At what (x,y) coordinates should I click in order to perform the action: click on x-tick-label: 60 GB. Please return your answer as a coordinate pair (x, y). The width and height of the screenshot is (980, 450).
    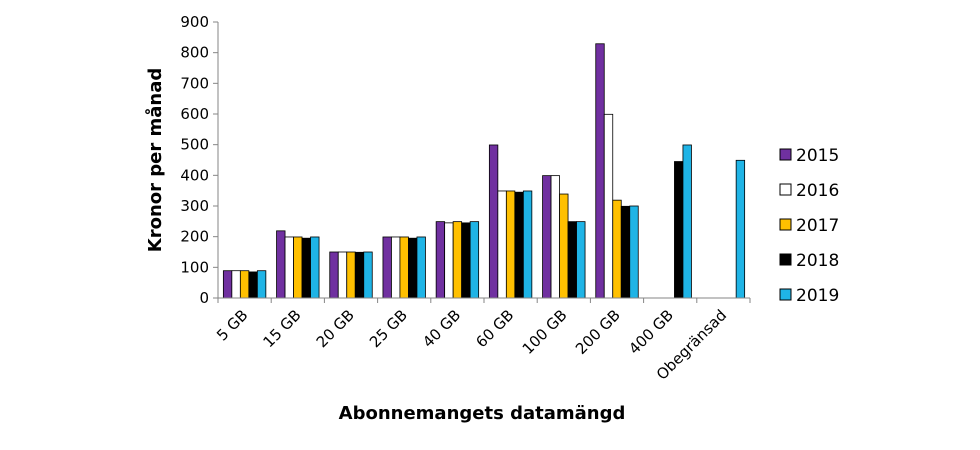
    Looking at the image, I should click on (494, 328).